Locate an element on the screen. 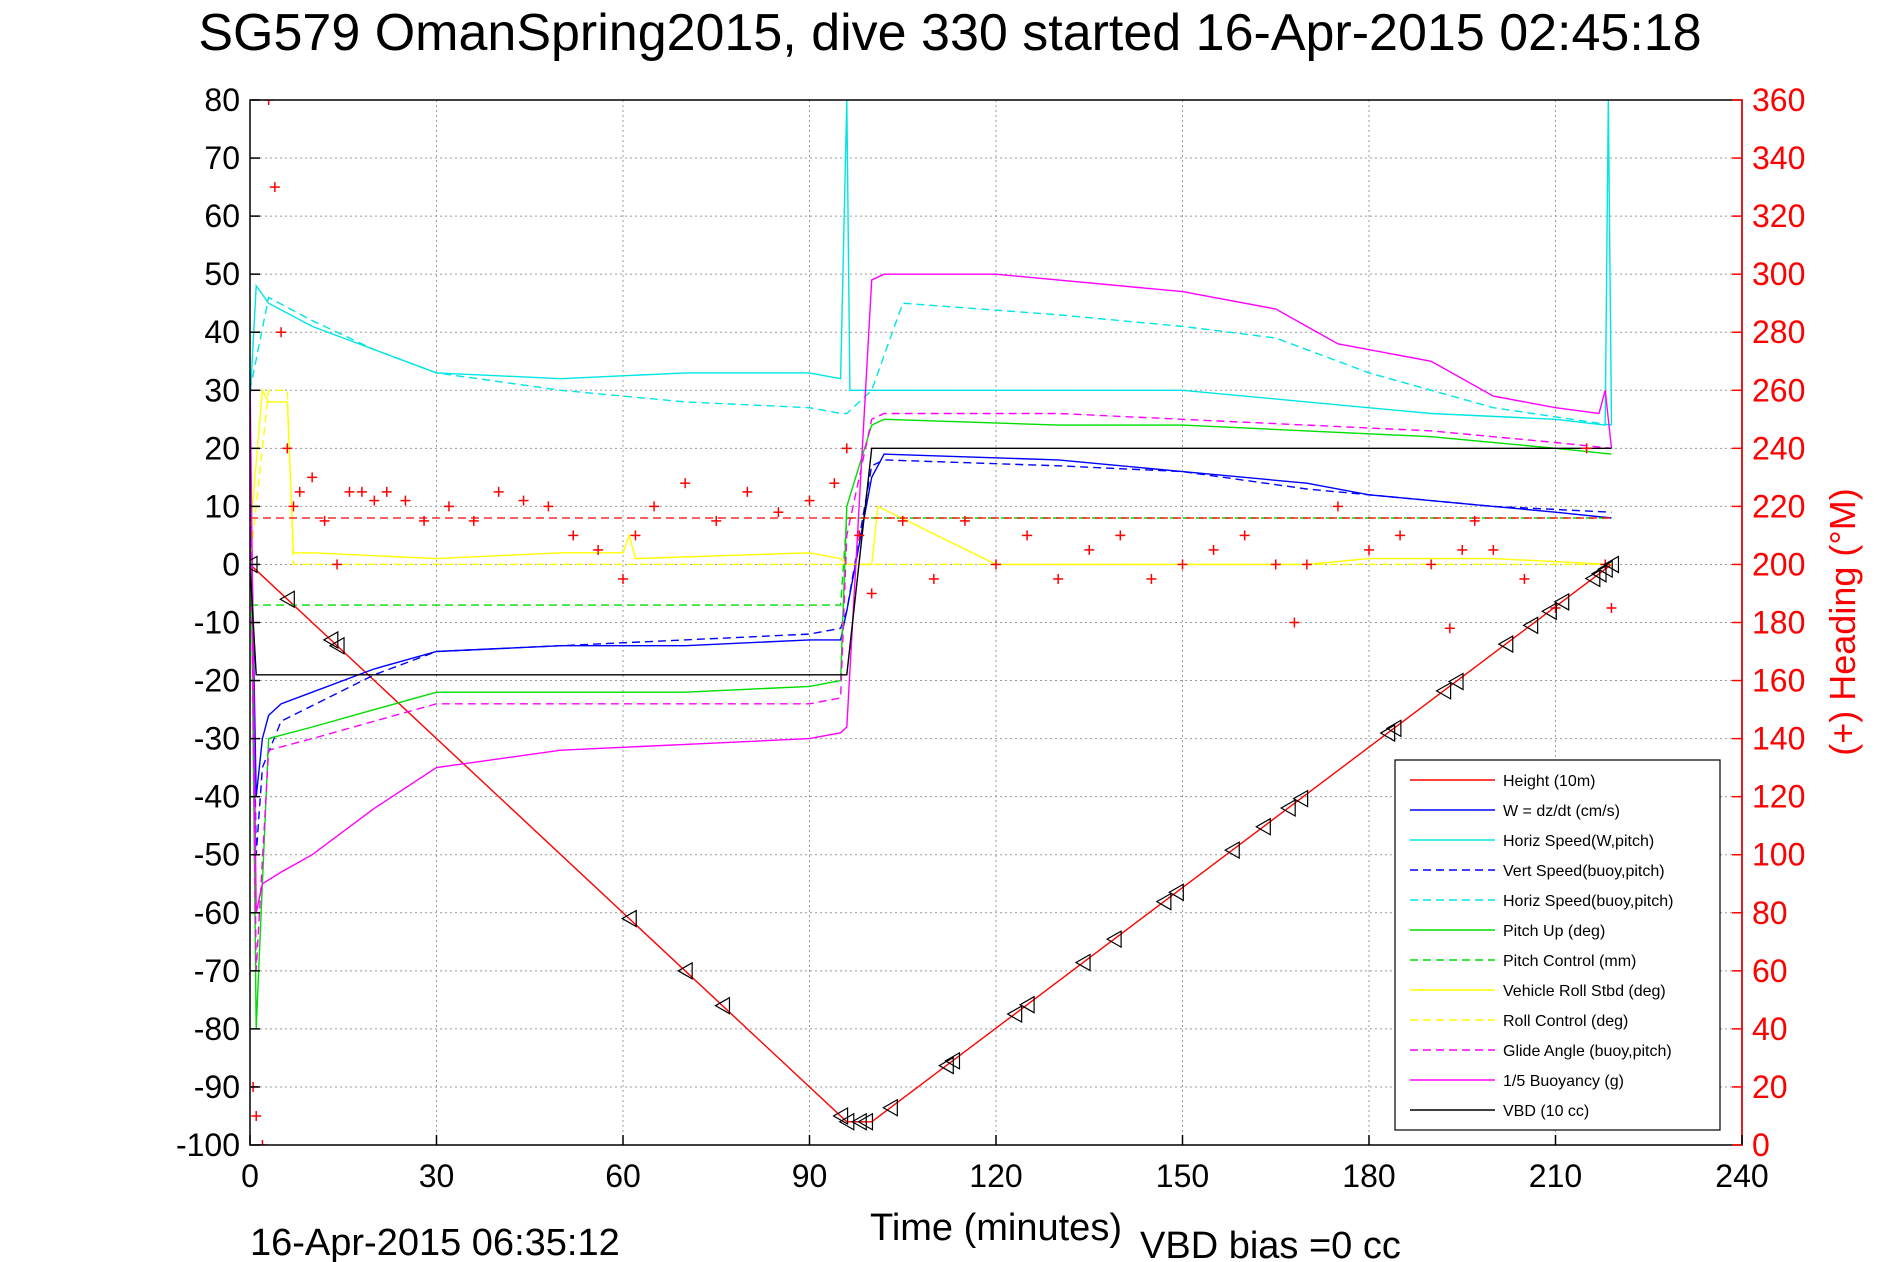  right-tick-label: 360 is located at coordinates (1778, 100).